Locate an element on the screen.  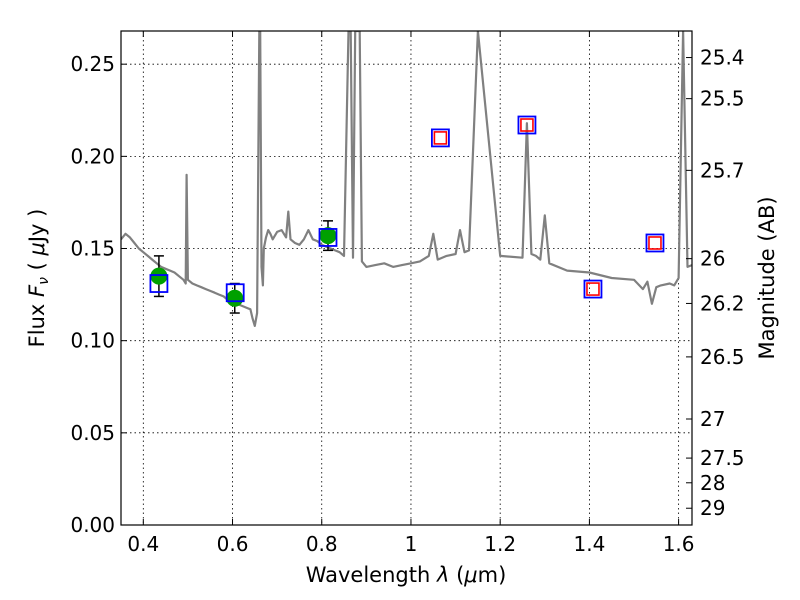
x-tick-label: 1.2 is located at coordinates (500, 544).